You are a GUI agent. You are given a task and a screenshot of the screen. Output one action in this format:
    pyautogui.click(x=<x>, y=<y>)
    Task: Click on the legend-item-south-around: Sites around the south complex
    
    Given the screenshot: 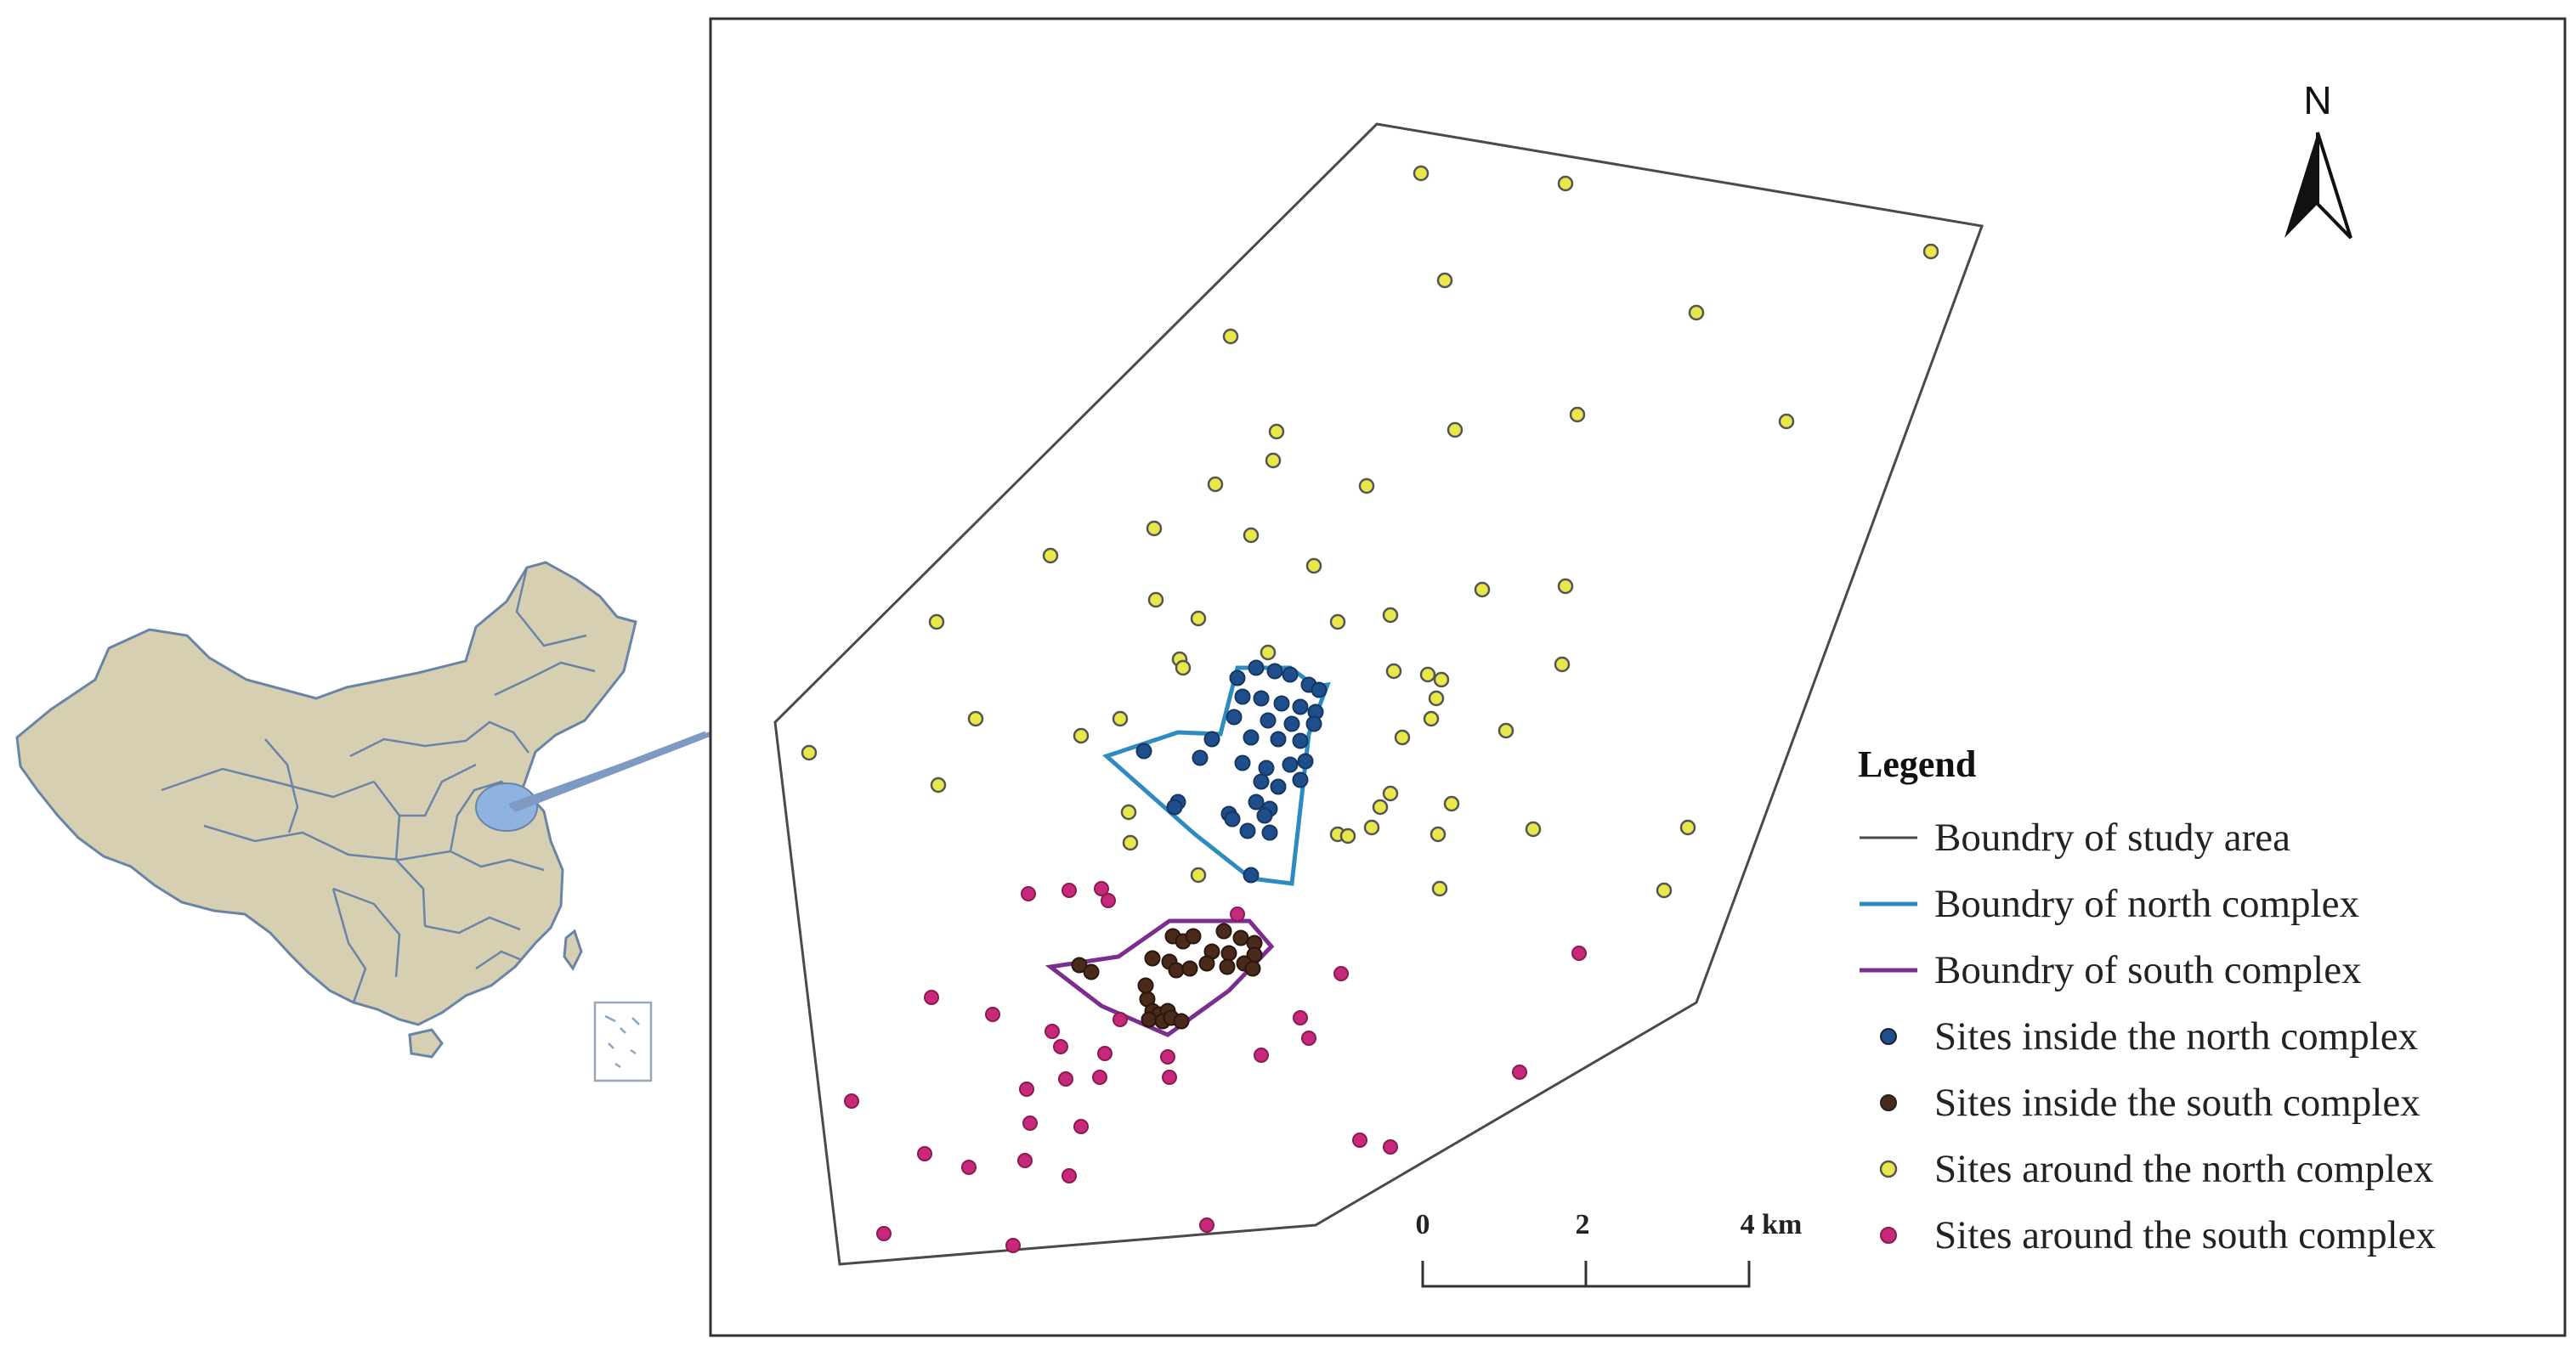 What is the action you would take?
    pyautogui.click(x=2158, y=1235)
    